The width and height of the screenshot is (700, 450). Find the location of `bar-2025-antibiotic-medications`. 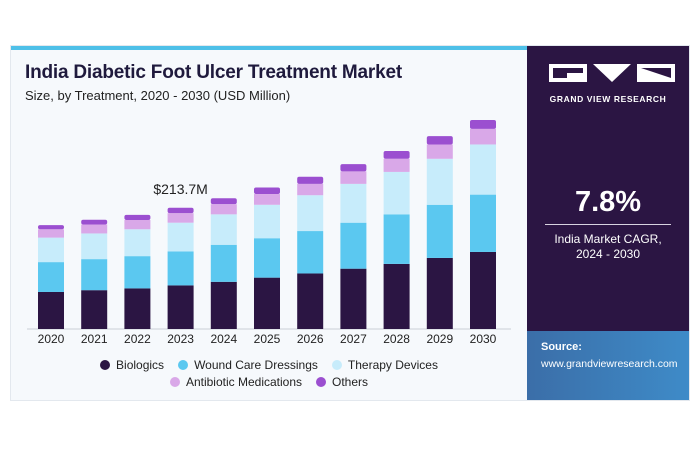

bar-2025-antibiotic-medications is located at coordinates (267, 199).